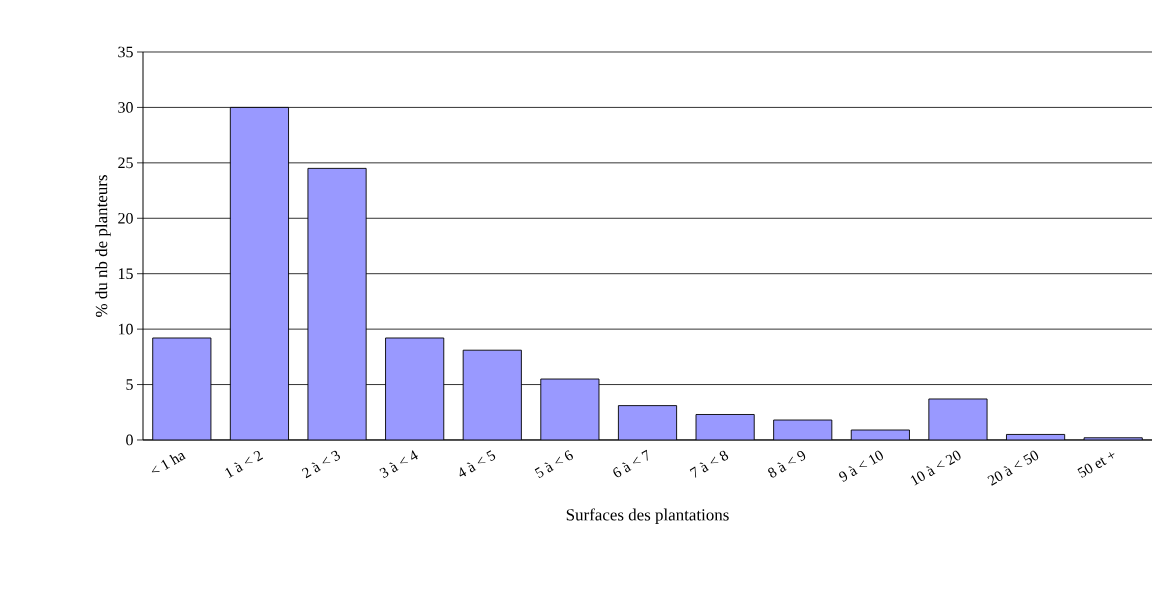  Describe the element at coordinates (320, 464) in the screenshot. I see `x-tick-label: 2 à < 3` at that location.